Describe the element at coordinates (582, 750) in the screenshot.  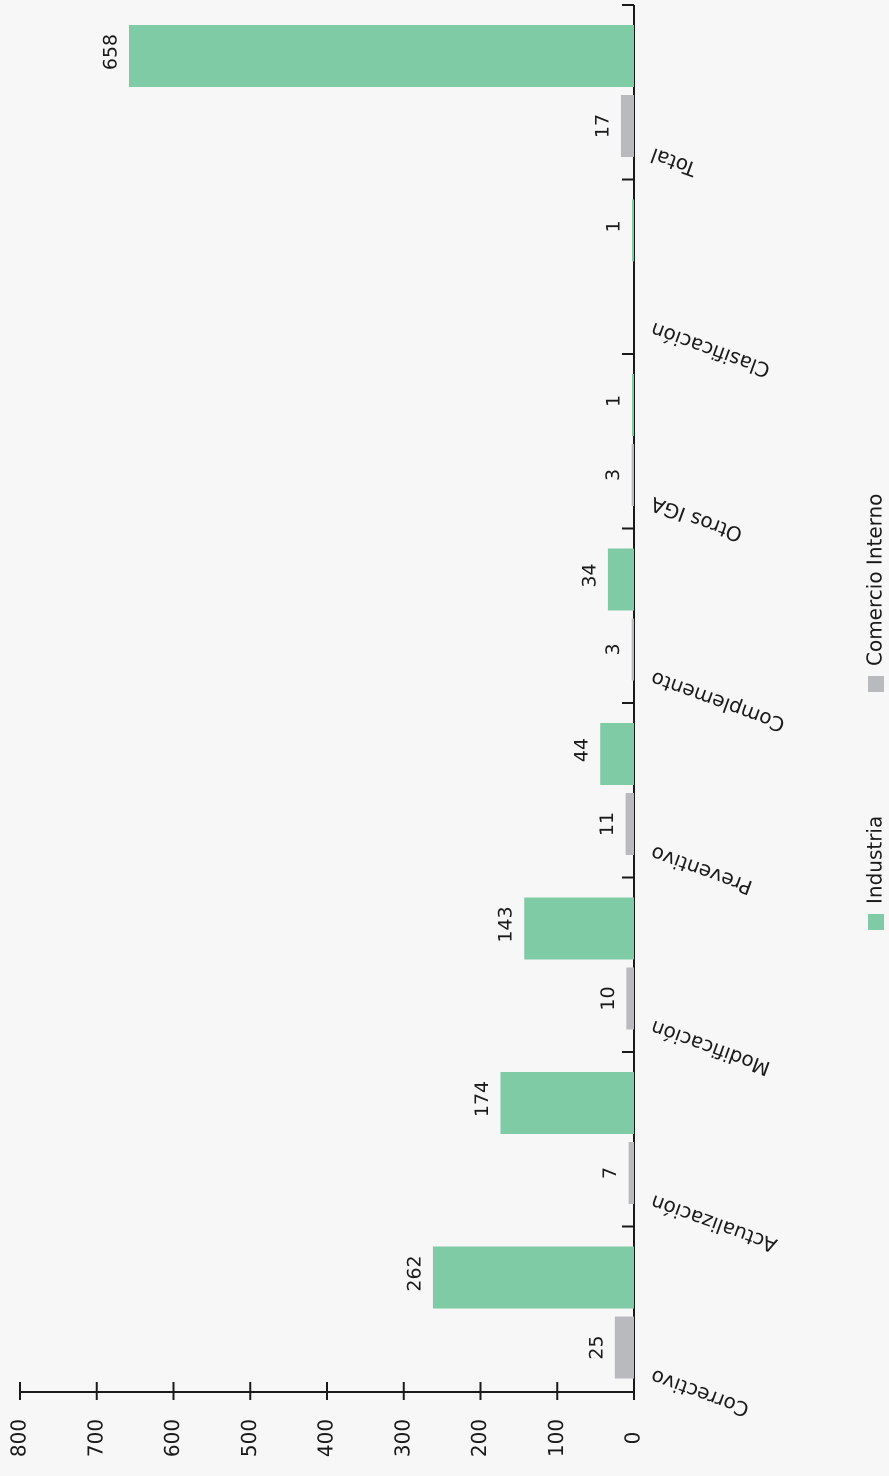
I see `data-label-industria: 44` at that location.